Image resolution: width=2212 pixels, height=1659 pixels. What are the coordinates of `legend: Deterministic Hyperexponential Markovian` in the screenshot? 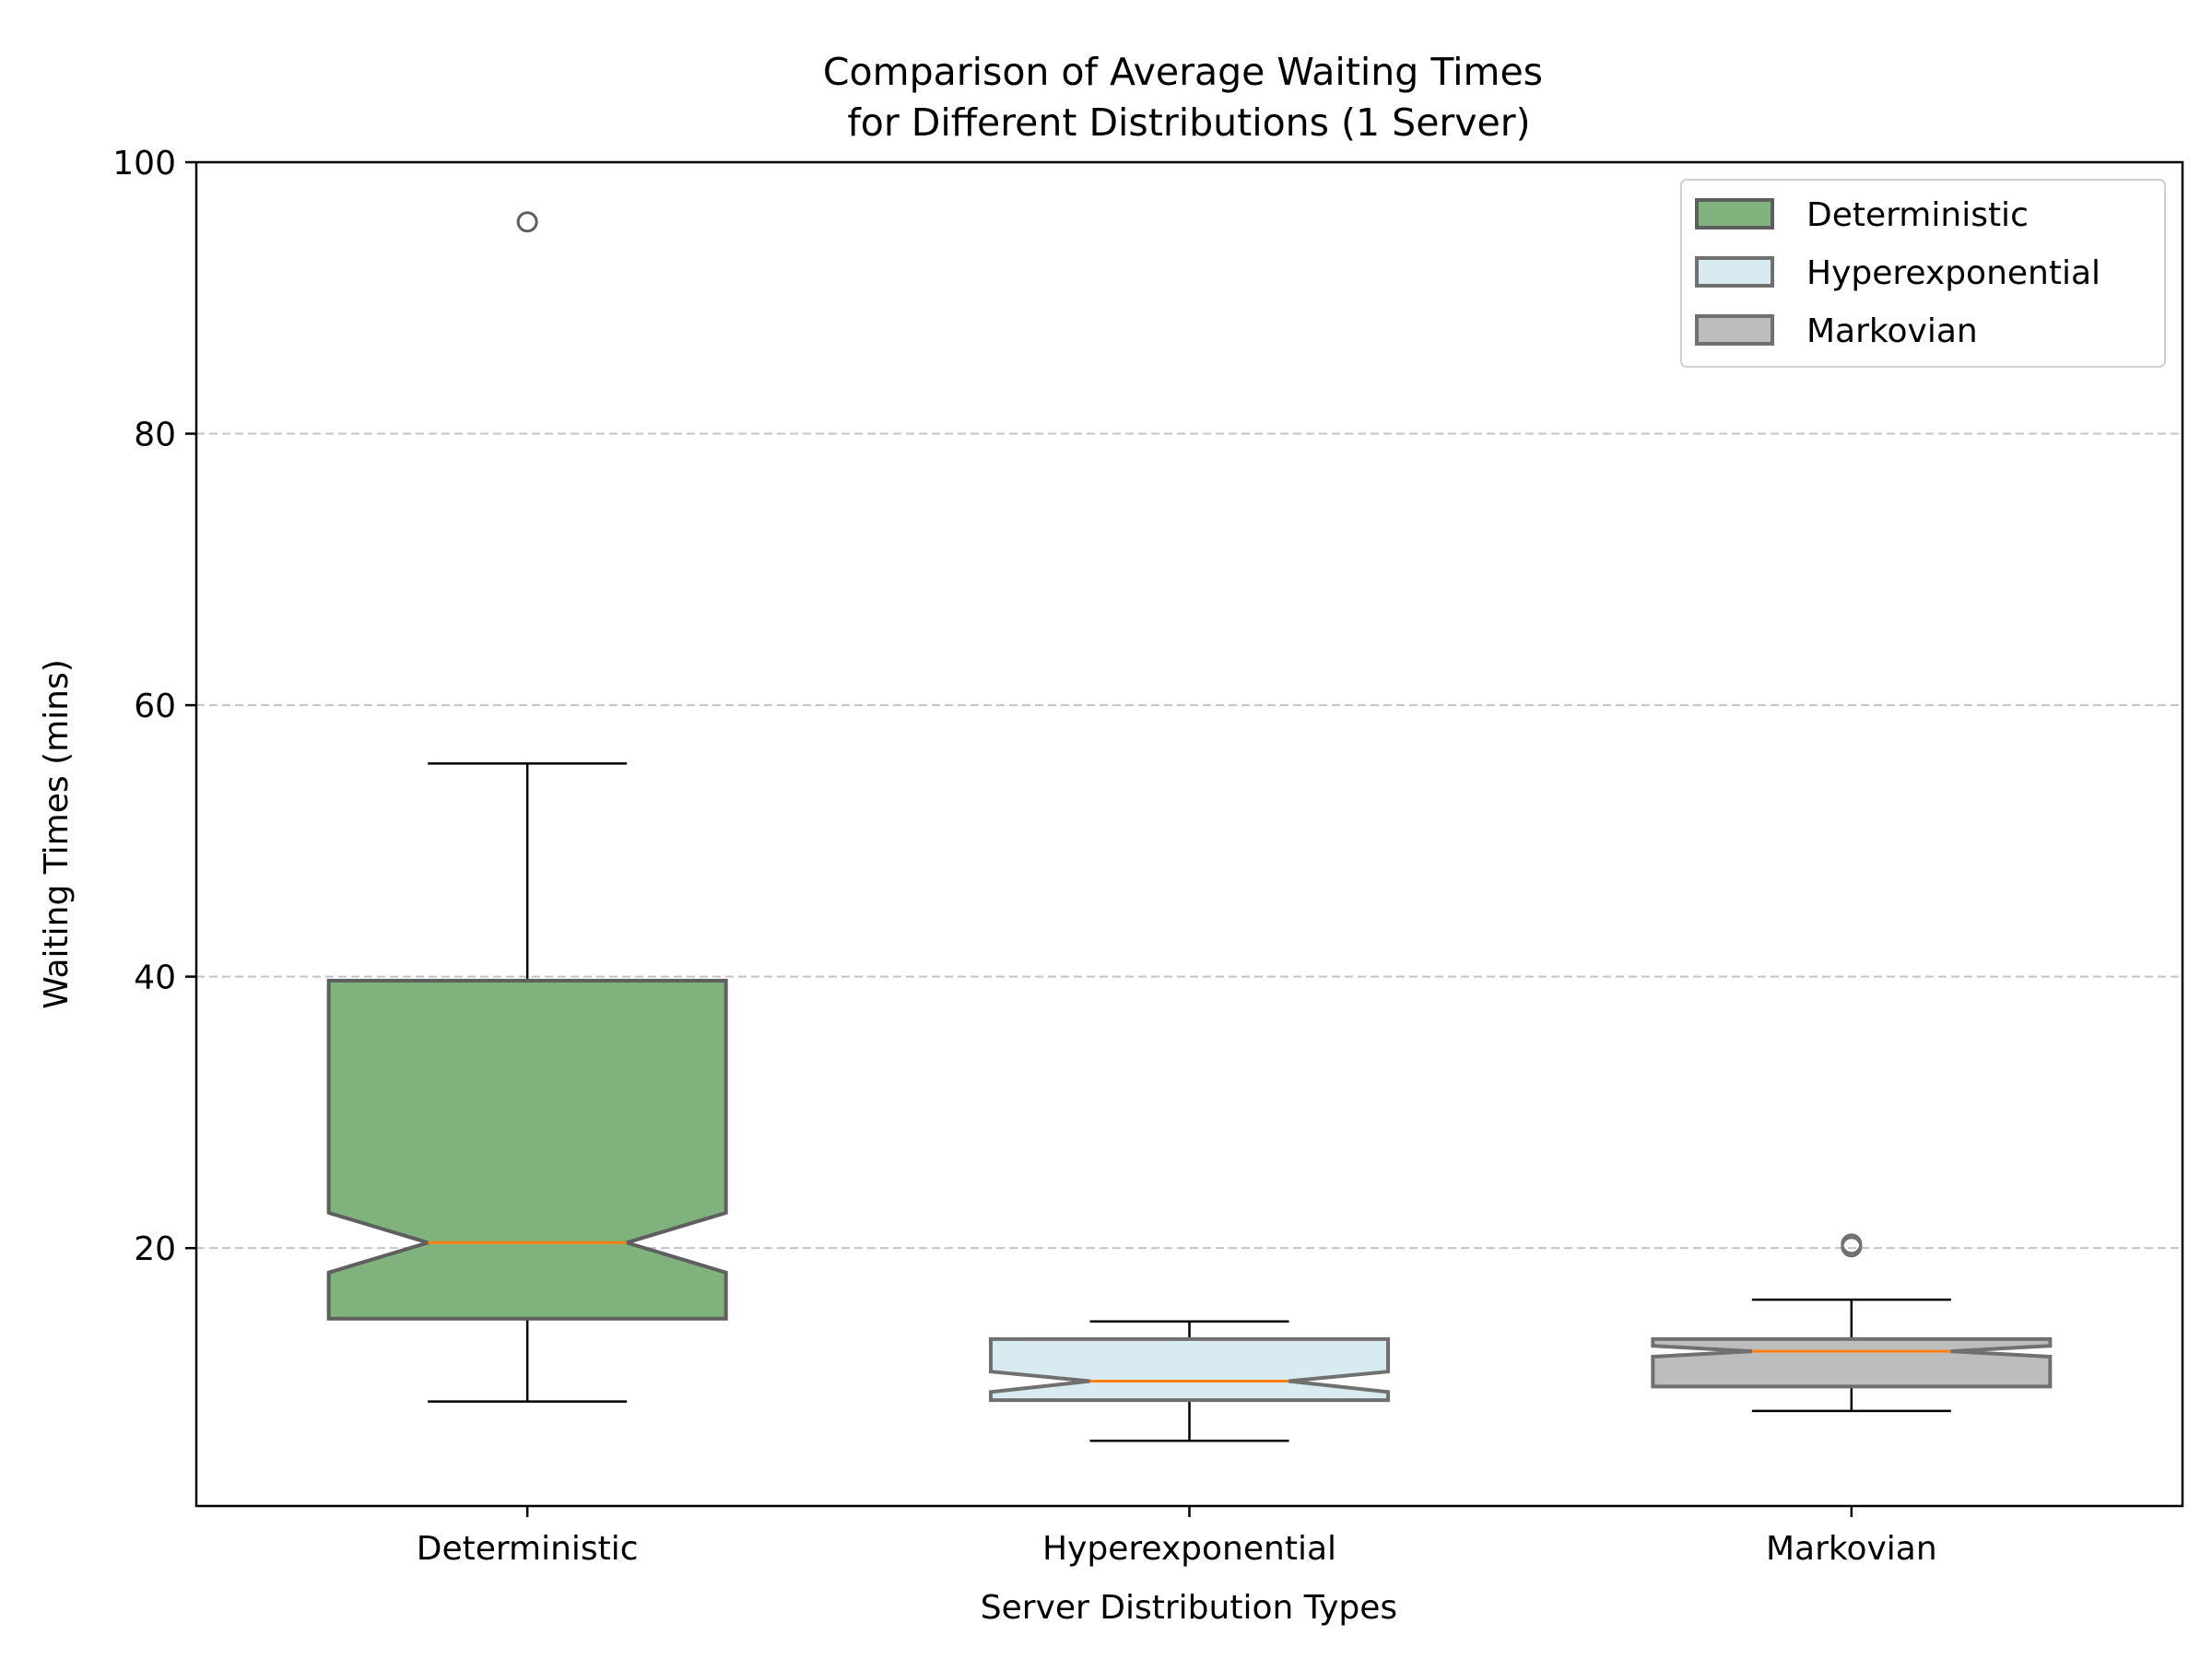 It's located at (1923, 273).